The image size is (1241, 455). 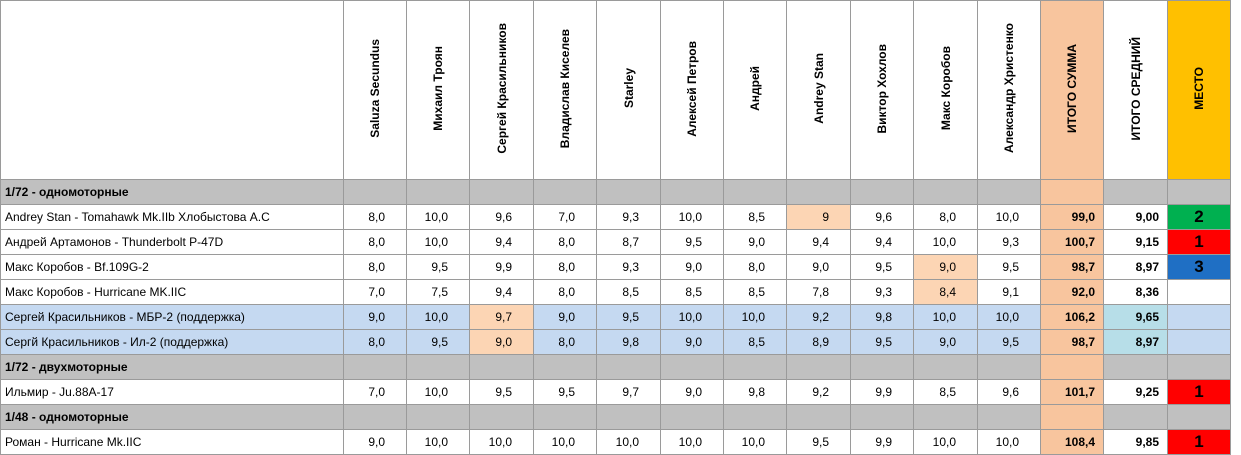 I want to click on model-name-cell: Сергй Красильников - Ил-2 (поддержка), so click(x=172, y=342).